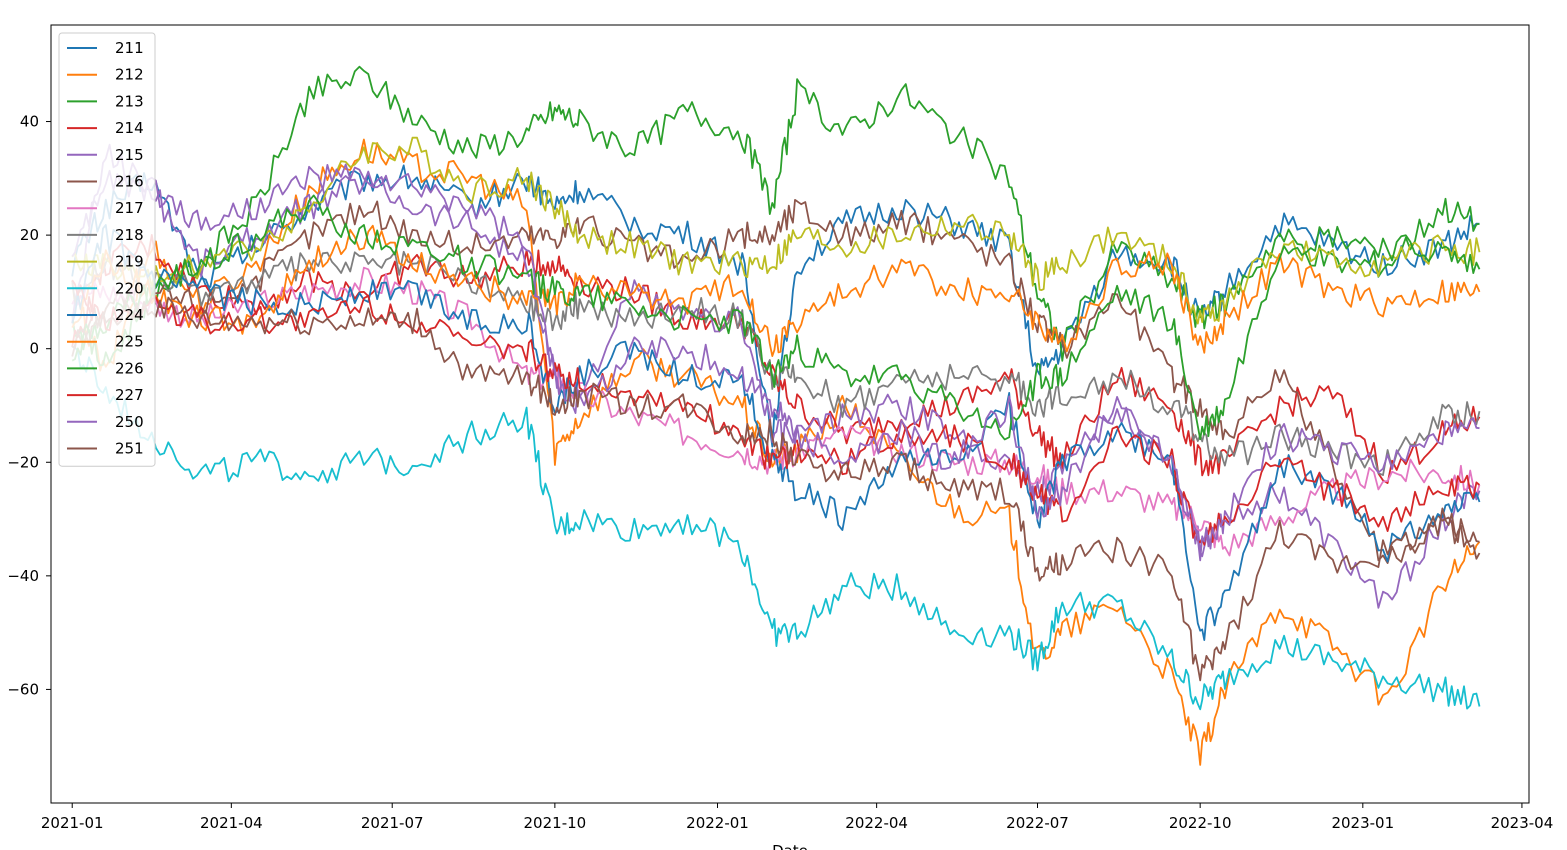 Image resolution: width=1567 pixels, height=850 pixels. What do you see at coordinates (1362, 823) in the screenshot?
I see `x-tick-label: 2023-01` at bounding box center [1362, 823].